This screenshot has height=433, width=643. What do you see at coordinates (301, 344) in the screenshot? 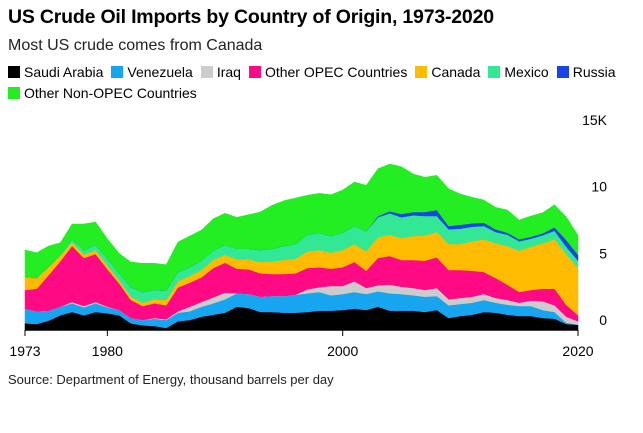
I see `x-axis: 1973 1980 2000 2020` at bounding box center [301, 344].